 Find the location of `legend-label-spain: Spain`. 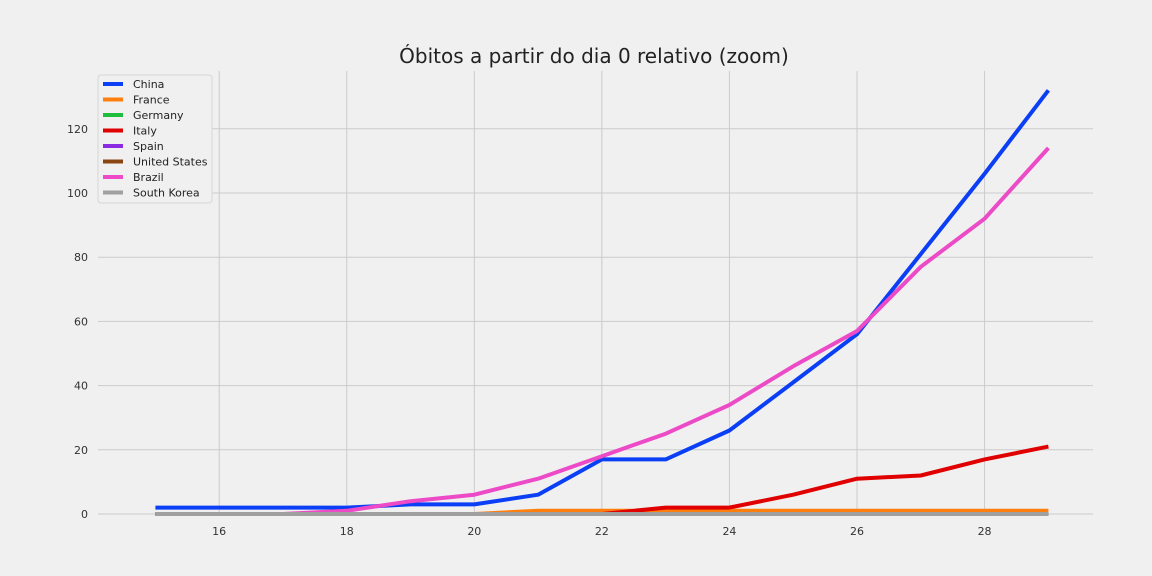

legend-label-spain: Spain is located at coordinates (148, 146).